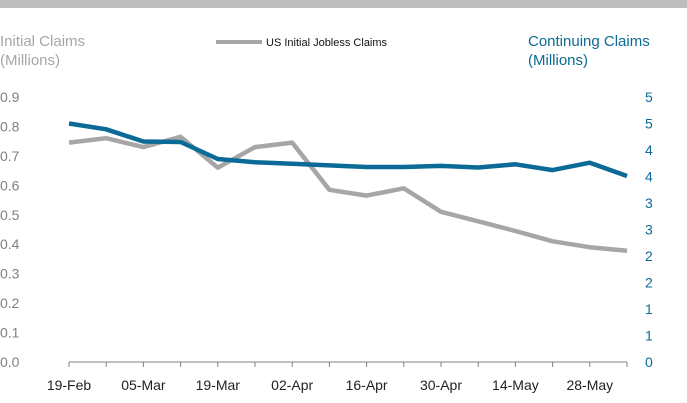  I want to click on left-axis-title-line1: Initial Claims, so click(42, 41).